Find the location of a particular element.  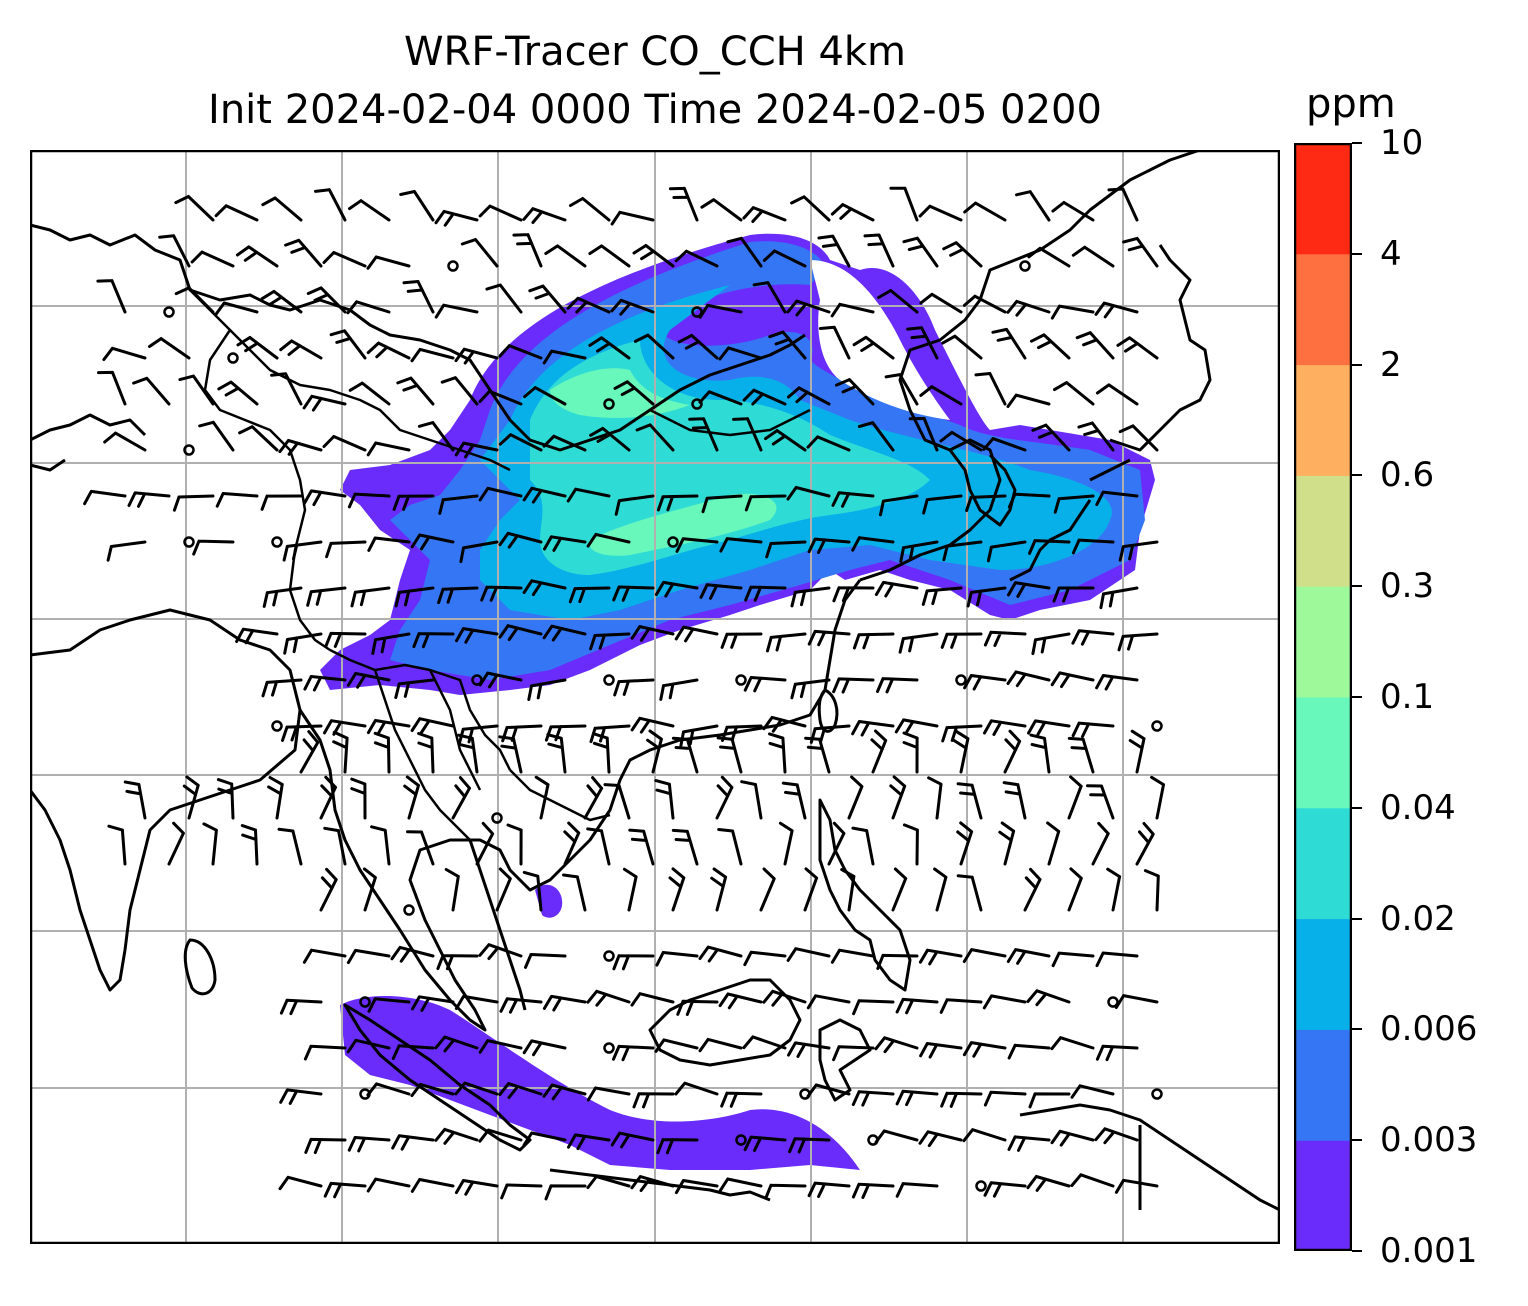

coast-borneo is located at coordinates (725, 1022).